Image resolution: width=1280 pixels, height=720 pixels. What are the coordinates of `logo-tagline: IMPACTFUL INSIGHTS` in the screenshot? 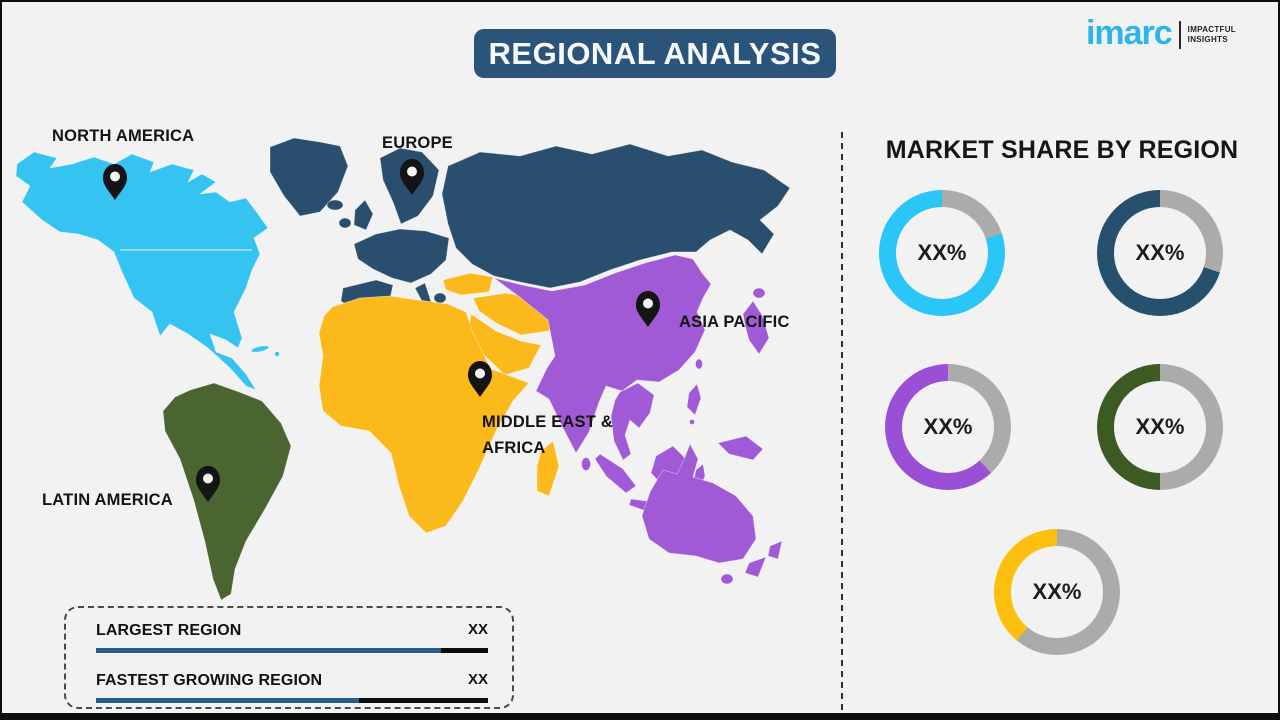 It's located at (1212, 35).